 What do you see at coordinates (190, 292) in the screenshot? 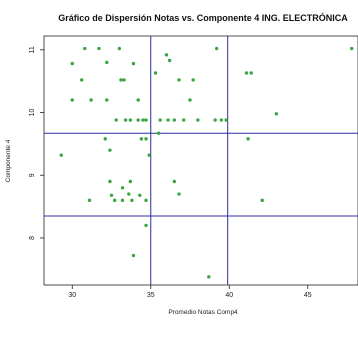
I see `x-axis: 30 35 40 45` at bounding box center [190, 292].